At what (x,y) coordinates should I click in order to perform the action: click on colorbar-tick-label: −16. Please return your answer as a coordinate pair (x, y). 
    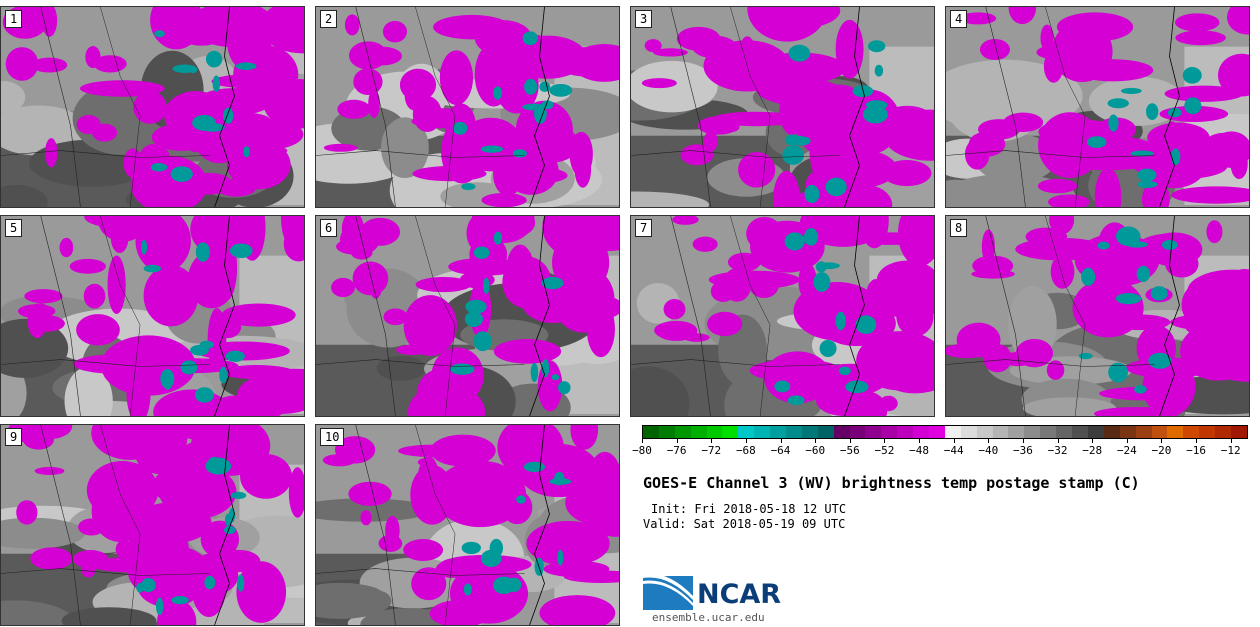
    Looking at the image, I should click on (1196, 450).